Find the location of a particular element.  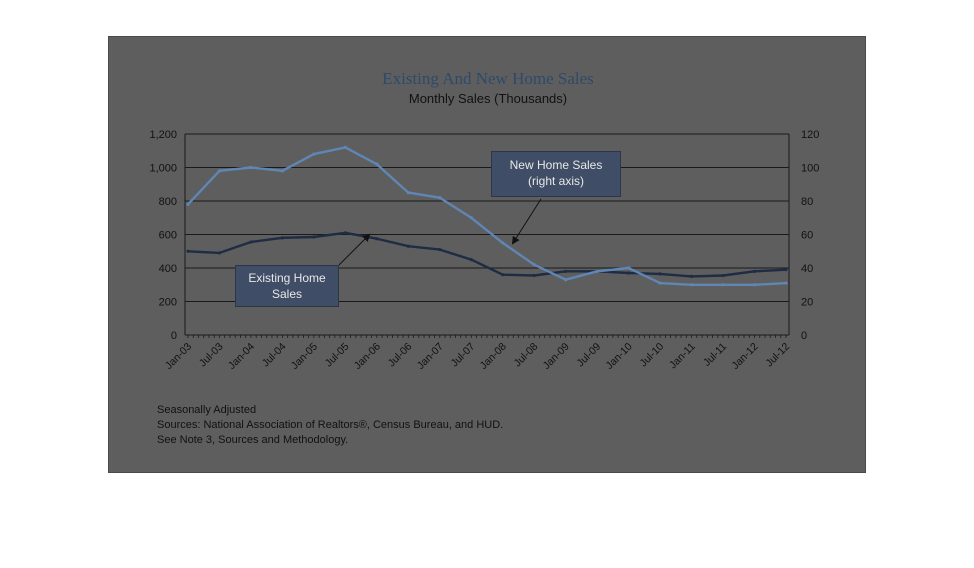

x-tick-label: Jan-06 is located at coordinates (367, 356).